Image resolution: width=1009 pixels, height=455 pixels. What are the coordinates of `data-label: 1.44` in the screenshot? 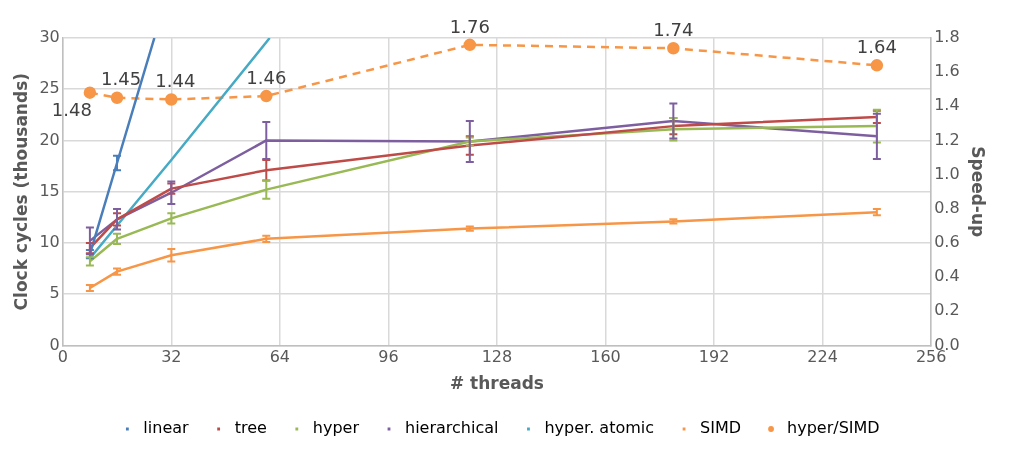 It's located at (175, 81).